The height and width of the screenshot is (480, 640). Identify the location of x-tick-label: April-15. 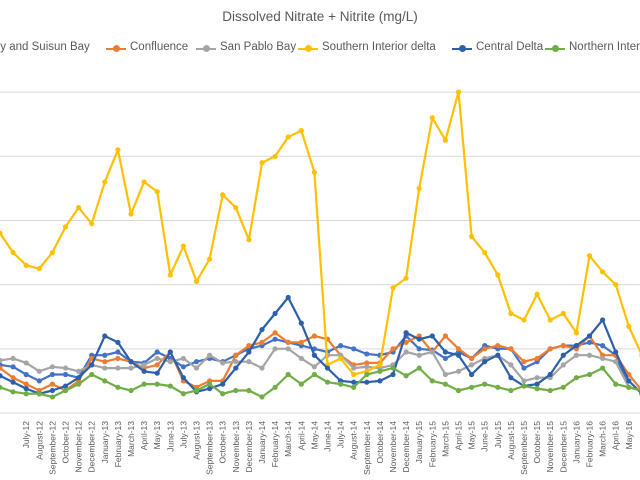
(459, 436).